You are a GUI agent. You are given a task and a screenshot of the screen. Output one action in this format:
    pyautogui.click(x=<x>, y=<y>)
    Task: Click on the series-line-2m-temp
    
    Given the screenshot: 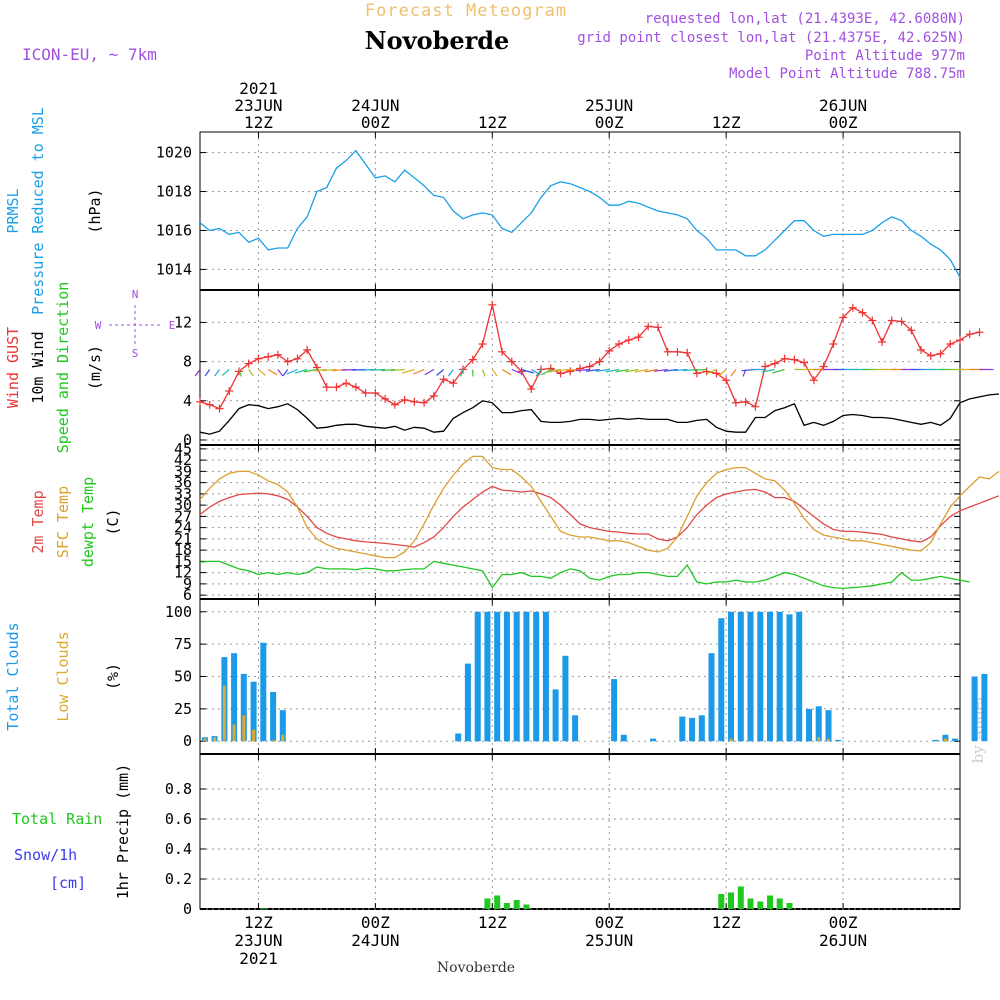 What is the action you would take?
    pyautogui.click(x=599, y=516)
    